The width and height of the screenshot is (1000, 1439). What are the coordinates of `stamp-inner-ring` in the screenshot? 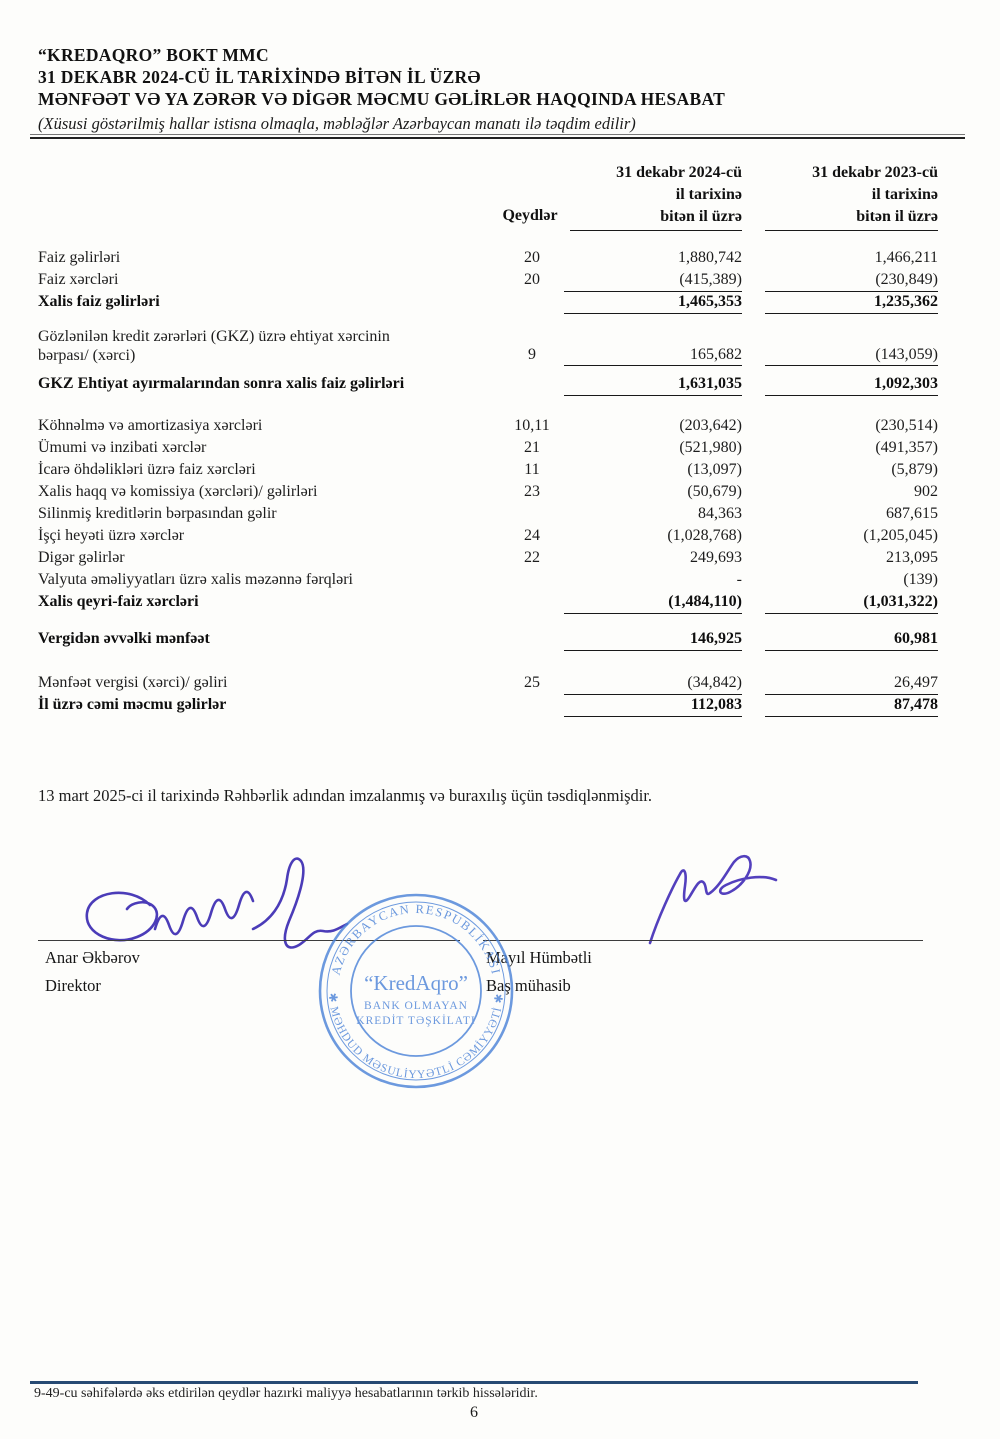 It's located at (416, 991).